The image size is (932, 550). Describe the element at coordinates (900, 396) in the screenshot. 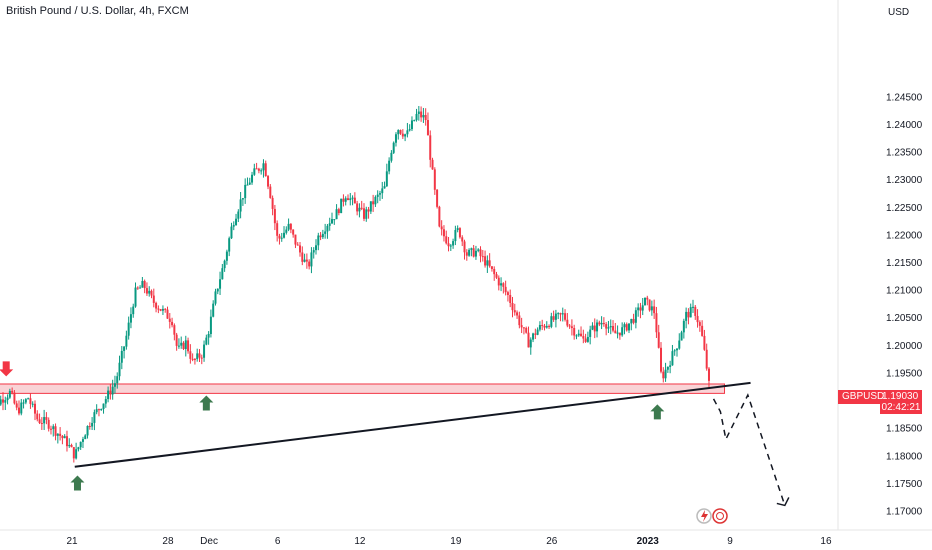

I see `price-marker-value: 1.19030` at that location.